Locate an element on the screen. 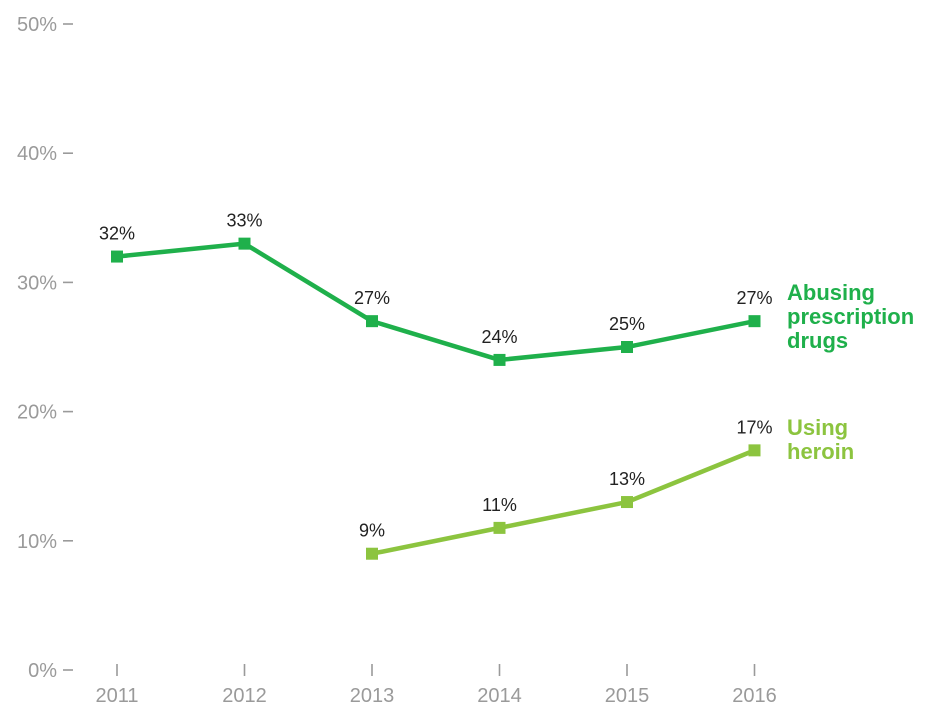  y-tick-label: 20% is located at coordinates (37, 413).